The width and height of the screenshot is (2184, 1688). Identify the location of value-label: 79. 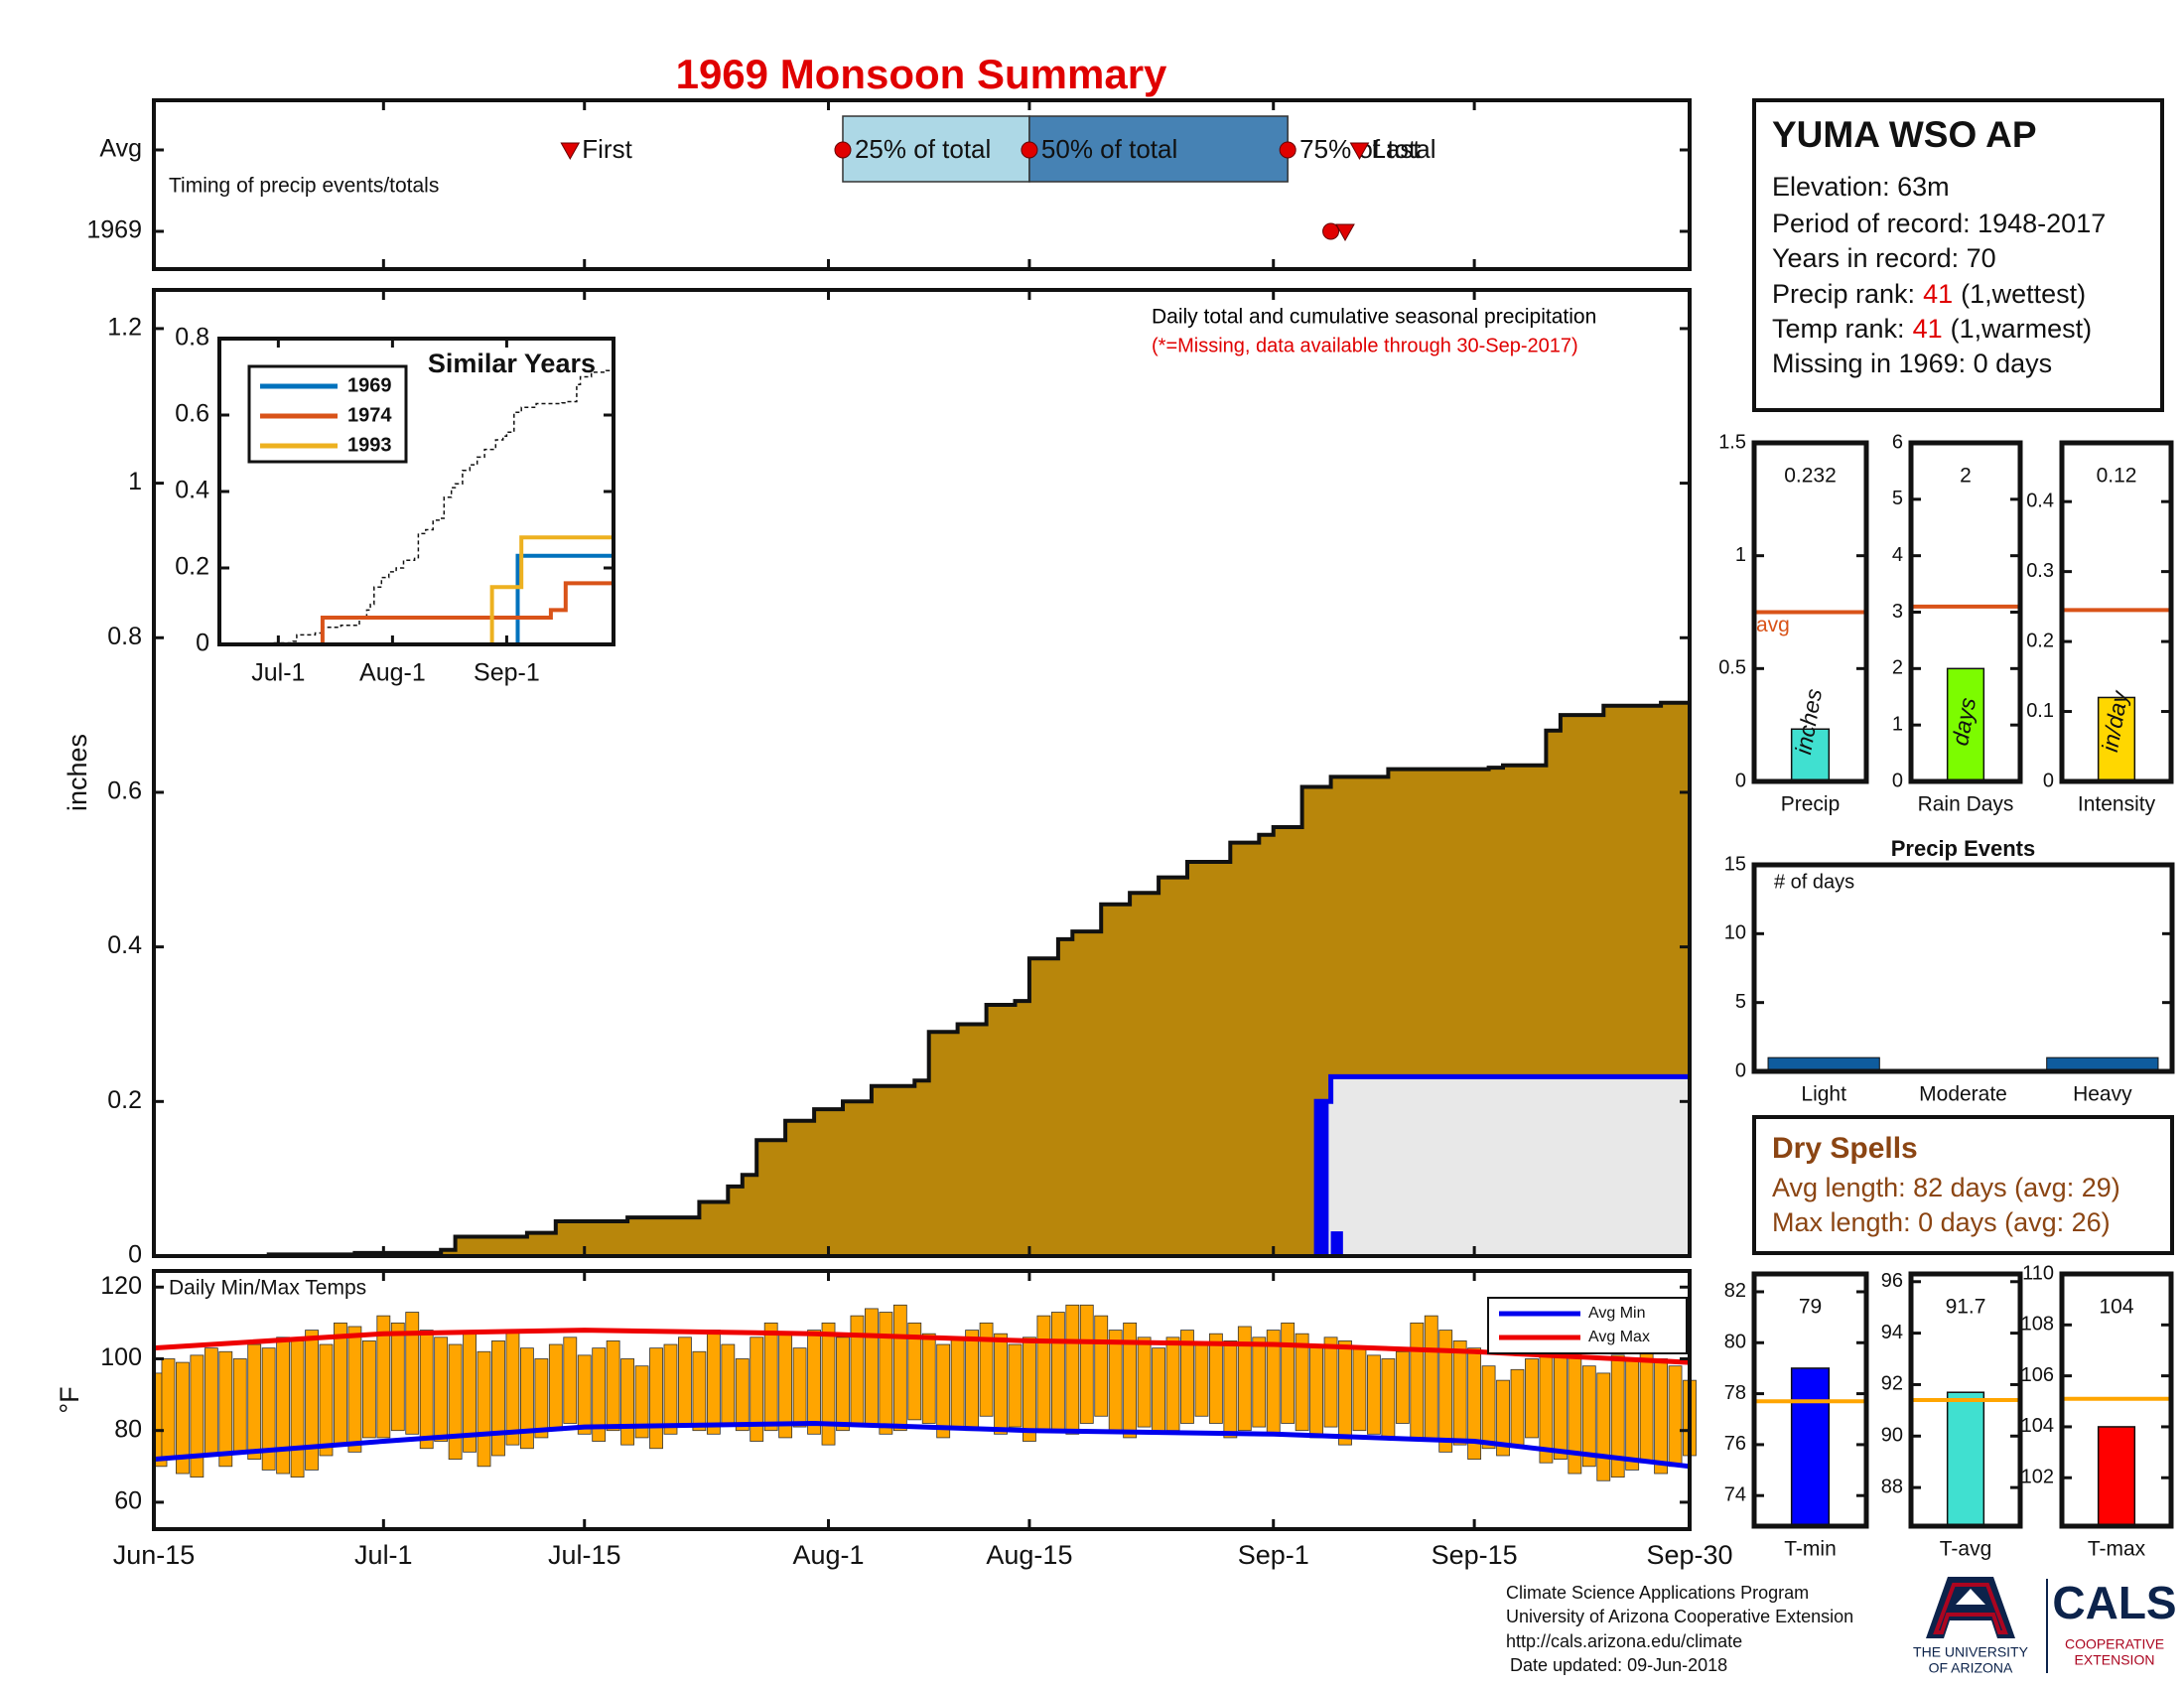
(1810, 1307).